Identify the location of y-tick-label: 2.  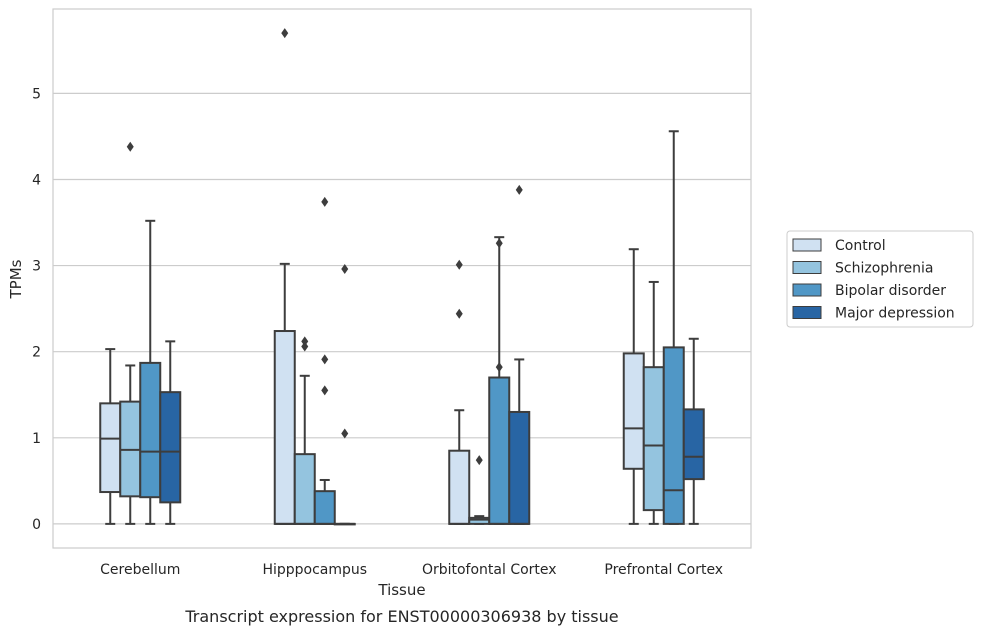
(36, 353).